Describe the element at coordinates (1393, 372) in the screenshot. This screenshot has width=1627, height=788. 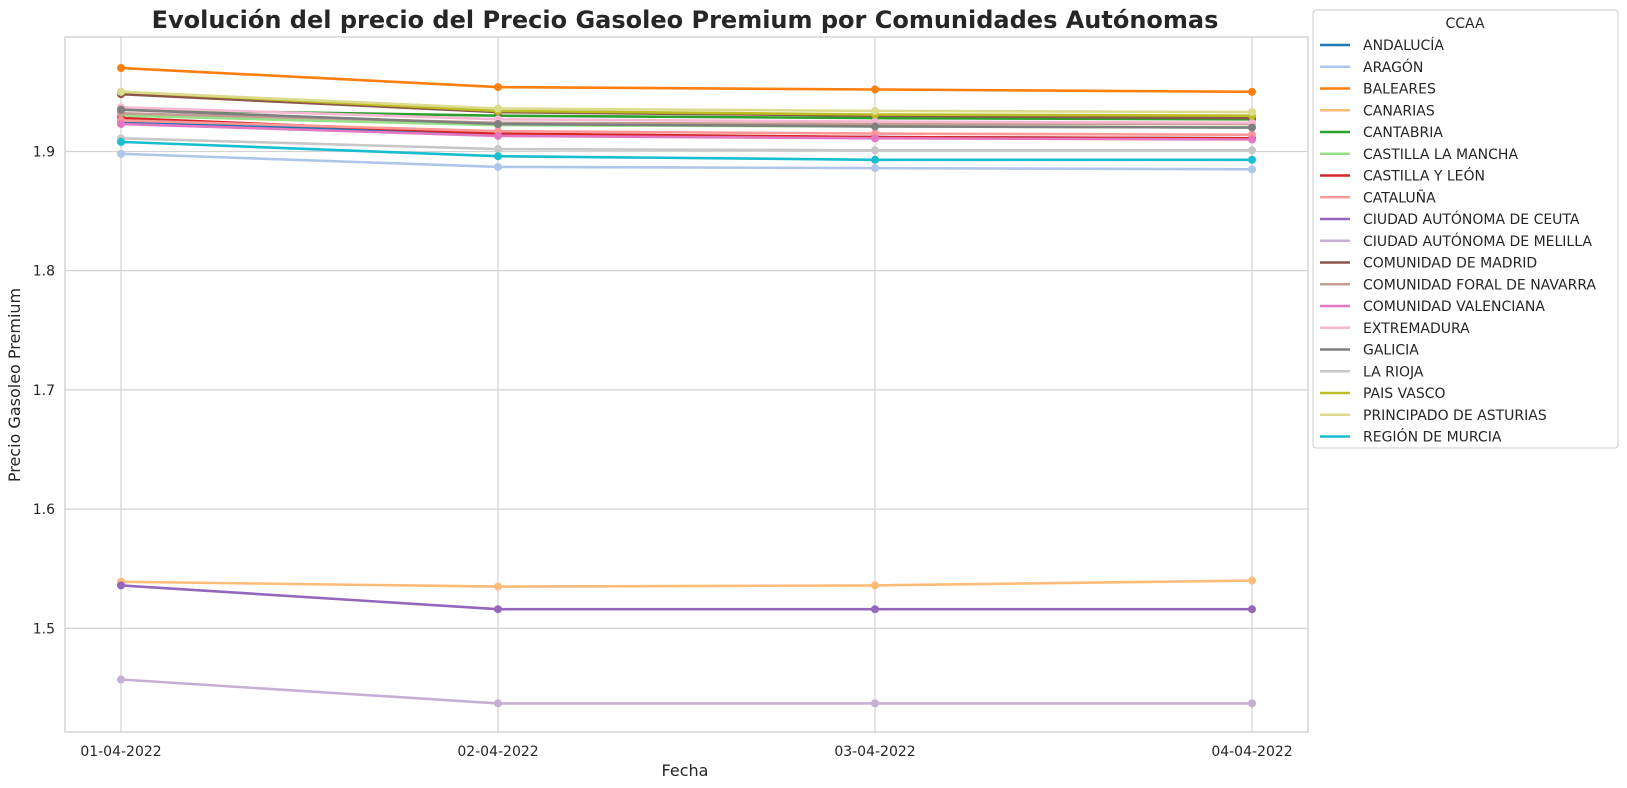
I see `legend-label: LA RIOJA` at that location.